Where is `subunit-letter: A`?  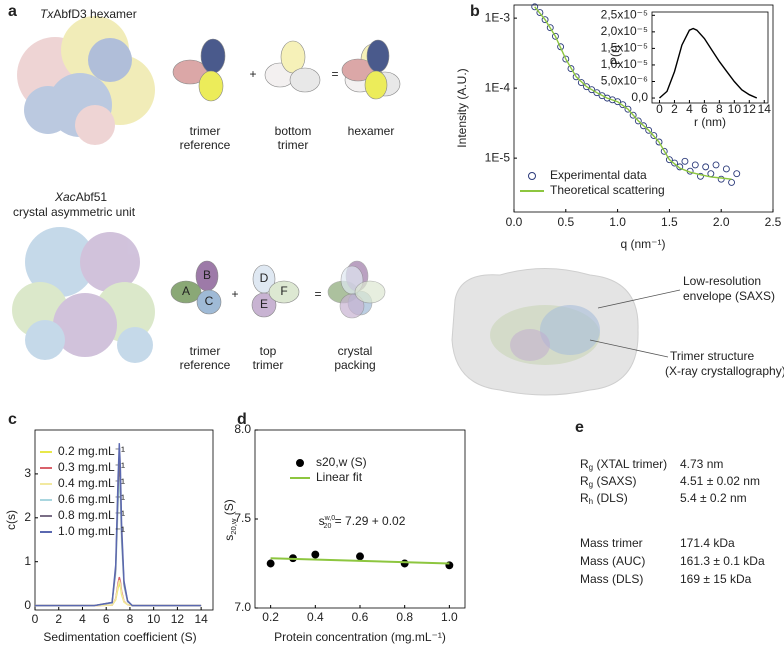
subunit-letter: A is located at coordinates (186, 291).